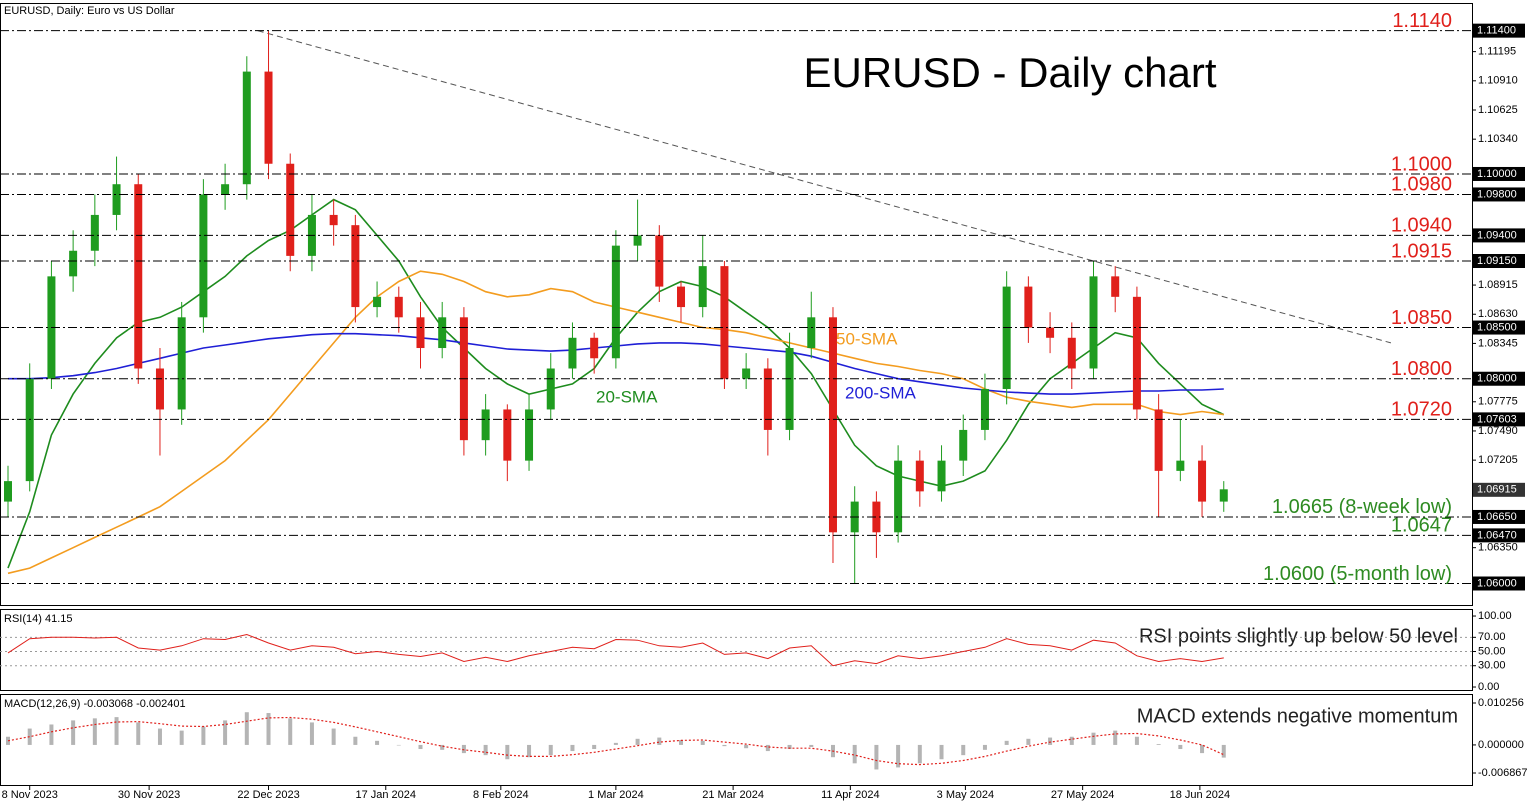 This screenshot has width=1536, height=803. What do you see at coordinates (616, 795) in the screenshot?
I see `x-tick-label: 1 Mar 2024` at bounding box center [616, 795].